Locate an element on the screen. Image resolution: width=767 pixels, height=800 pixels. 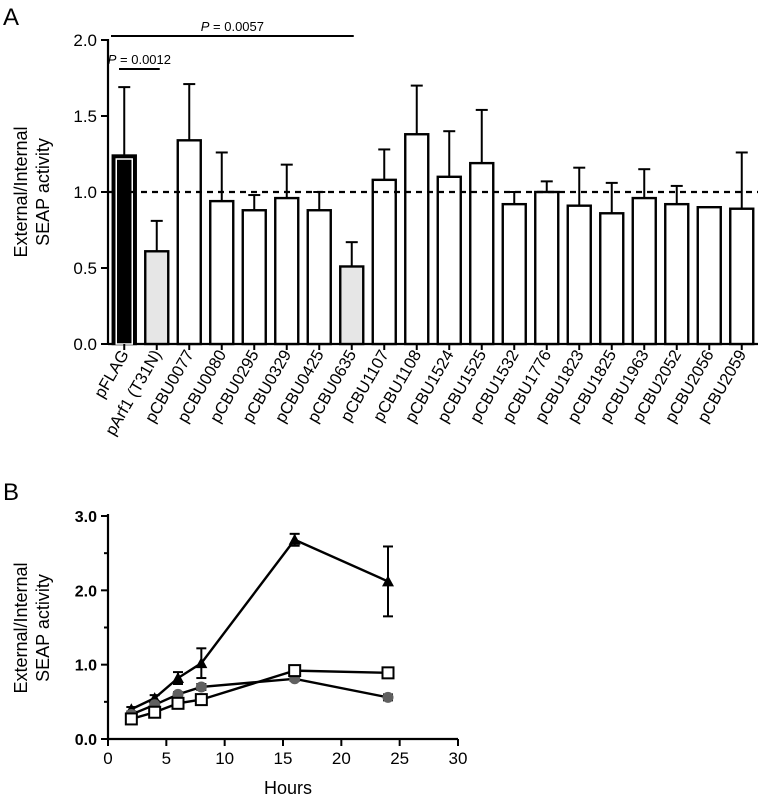
x-axis-label: Hours is located at coordinates (288, 788).